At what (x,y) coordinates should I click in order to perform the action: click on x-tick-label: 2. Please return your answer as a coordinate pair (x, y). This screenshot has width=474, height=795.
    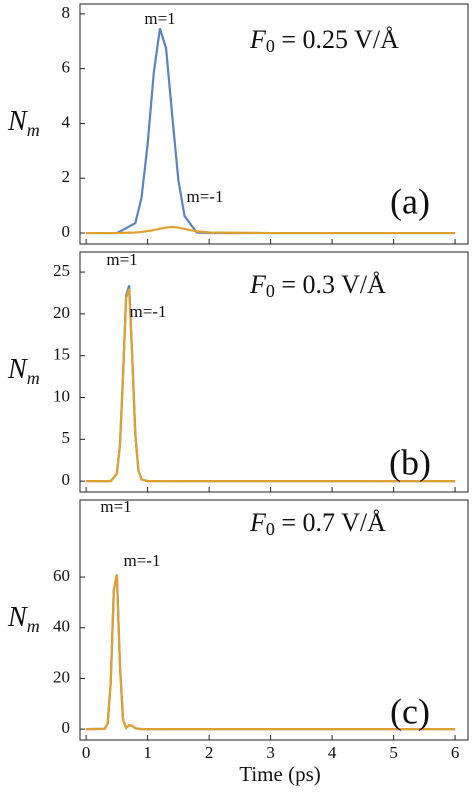
    Looking at the image, I should click on (209, 752).